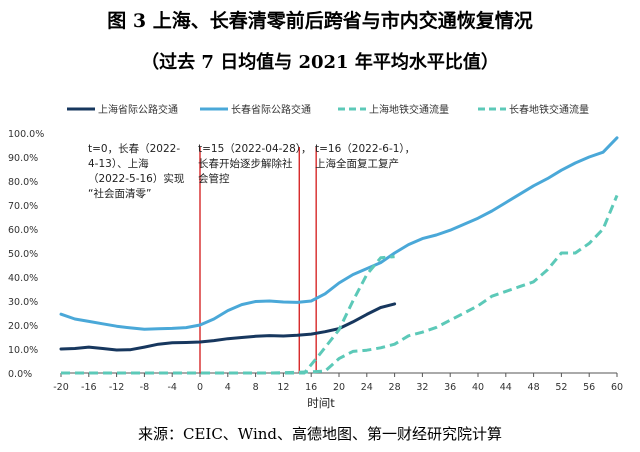 This screenshot has width=640, height=452. What do you see at coordinates (367, 387) in the screenshot?
I see `x-tick-label: 24` at bounding box center [367, 387].